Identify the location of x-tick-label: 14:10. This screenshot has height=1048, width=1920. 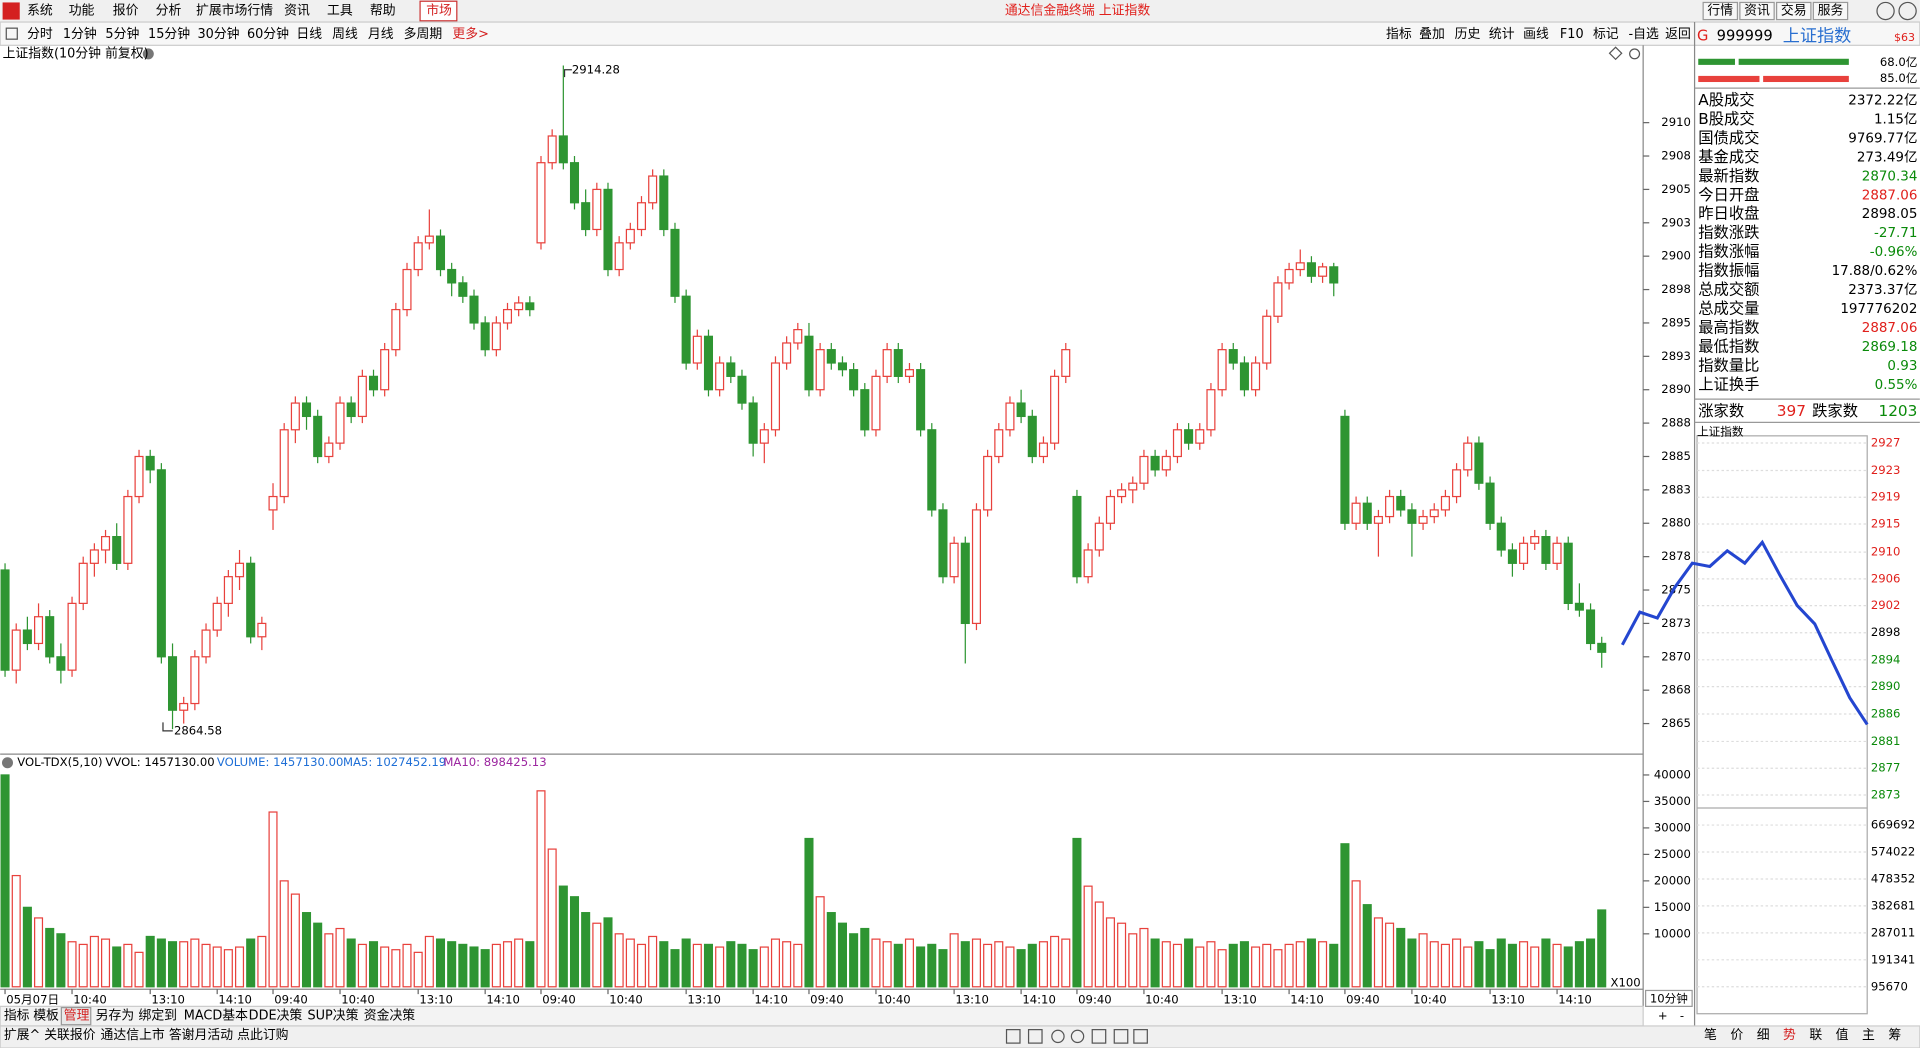
(235, 1000).